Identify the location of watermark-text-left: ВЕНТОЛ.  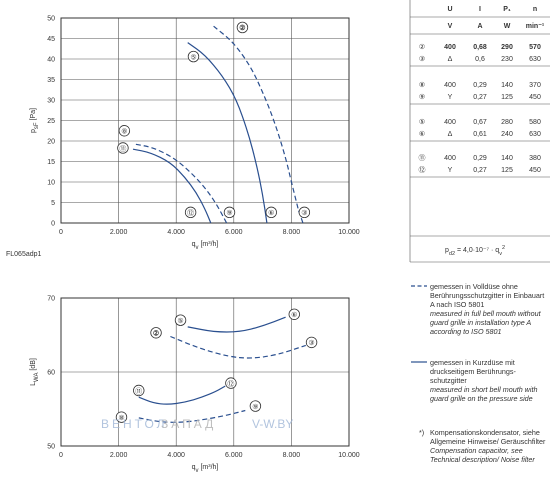
(134, 424).